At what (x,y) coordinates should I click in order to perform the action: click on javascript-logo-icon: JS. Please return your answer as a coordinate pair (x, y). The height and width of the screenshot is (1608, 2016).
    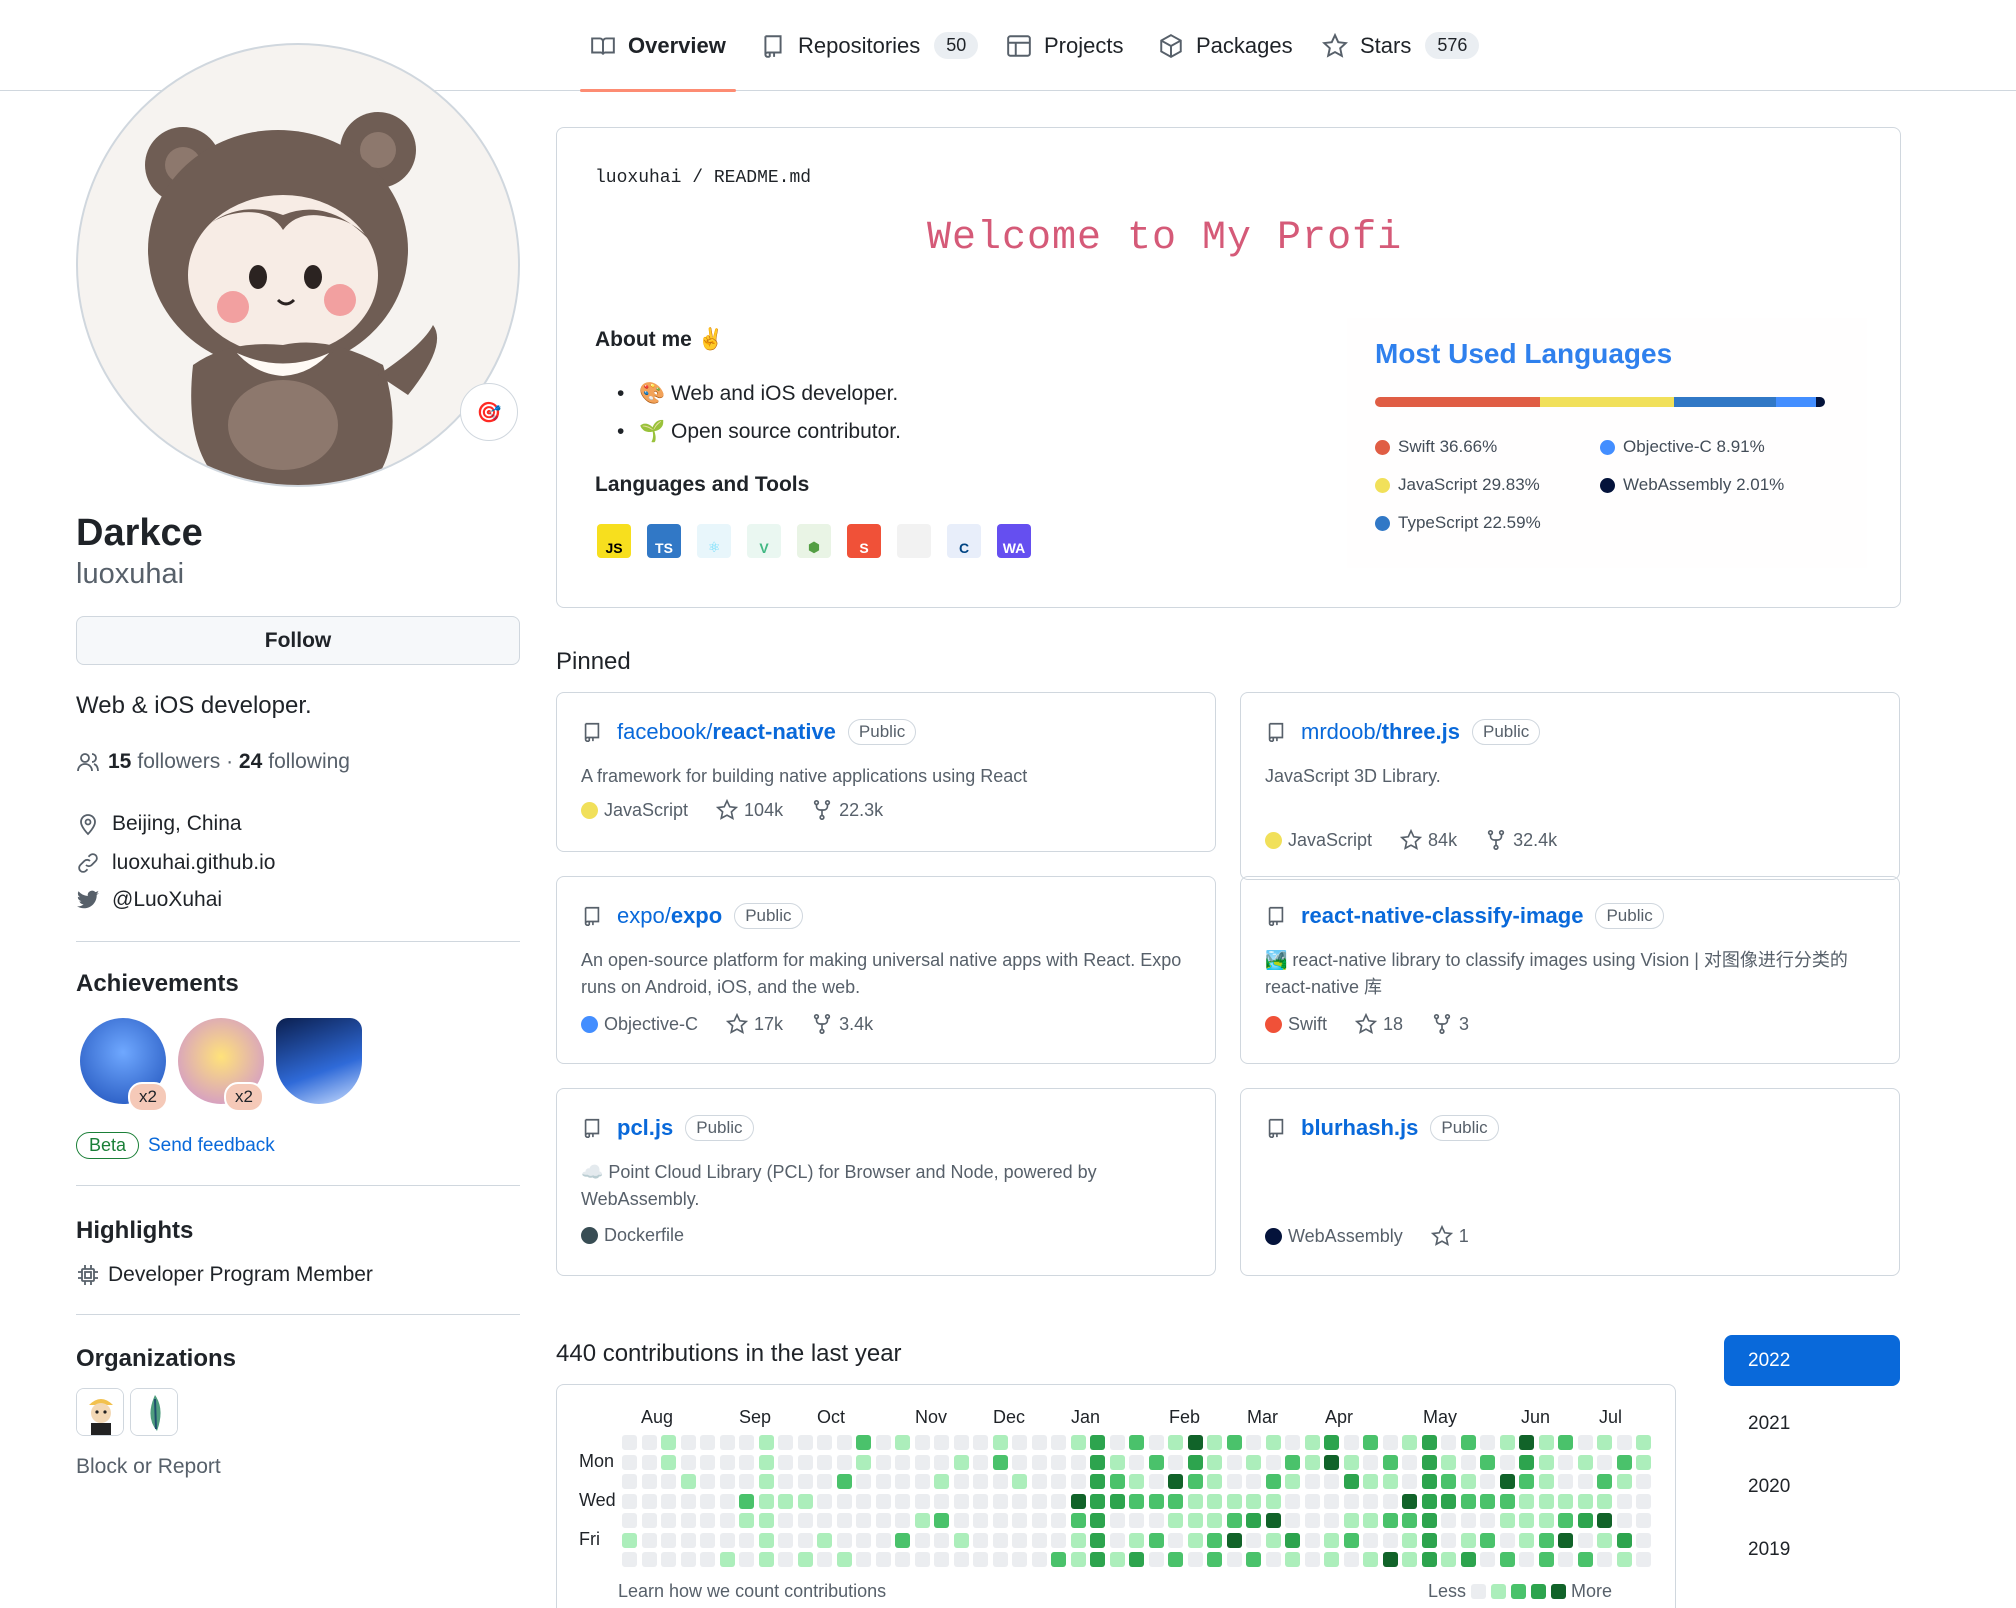
    Looking at the image, I should click on (614, 541).